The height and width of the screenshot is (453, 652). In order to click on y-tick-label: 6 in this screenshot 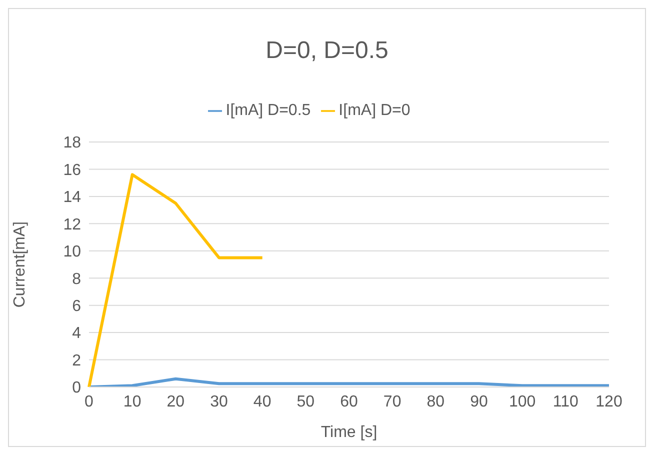, I will do `click(77, 307)`.